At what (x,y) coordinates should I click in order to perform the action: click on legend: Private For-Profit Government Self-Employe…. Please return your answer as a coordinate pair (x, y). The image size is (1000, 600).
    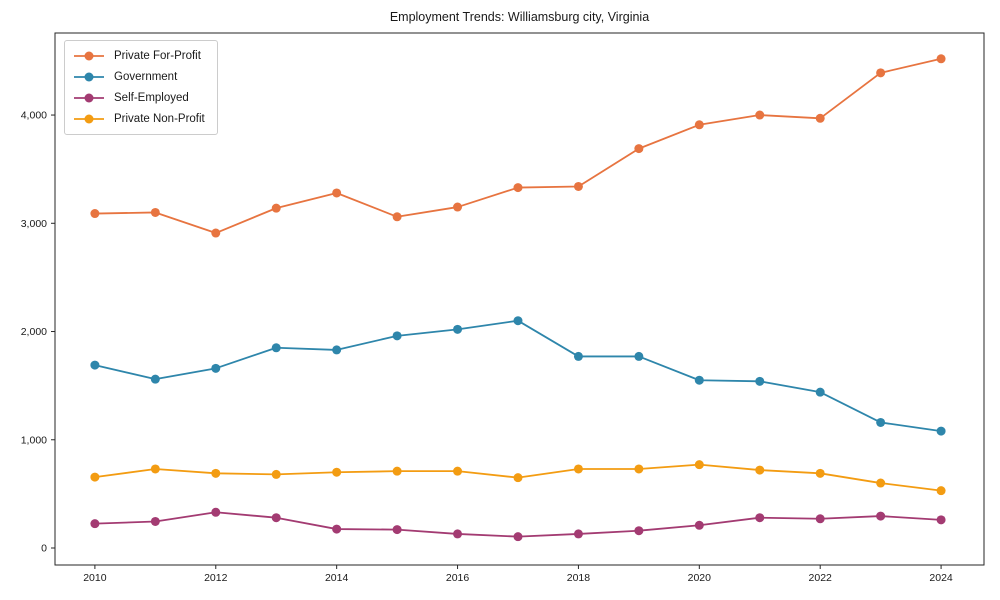
    Looking at the image, I should click on (141, 87).